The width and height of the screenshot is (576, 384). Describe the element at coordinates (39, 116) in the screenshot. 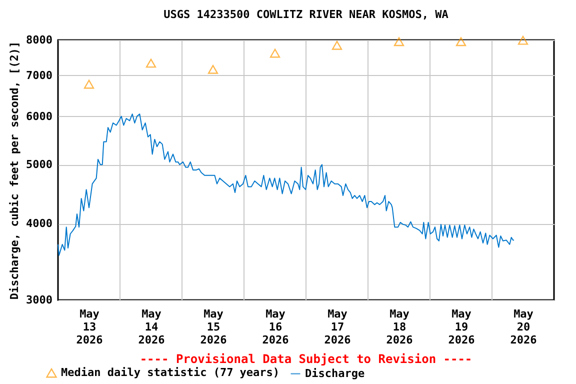

I see `y-tick-label: 6000` at that location.